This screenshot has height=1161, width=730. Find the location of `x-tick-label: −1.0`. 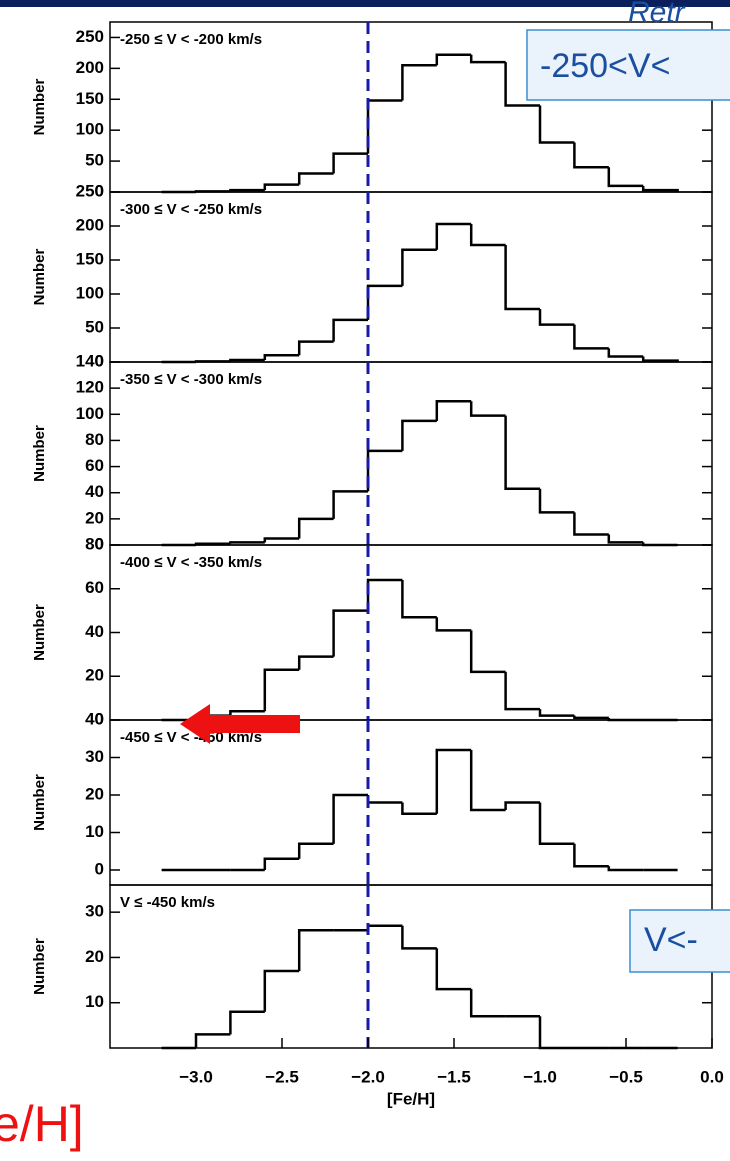

x-tick-label: −1.0 is located at coordinates (540, 1076).